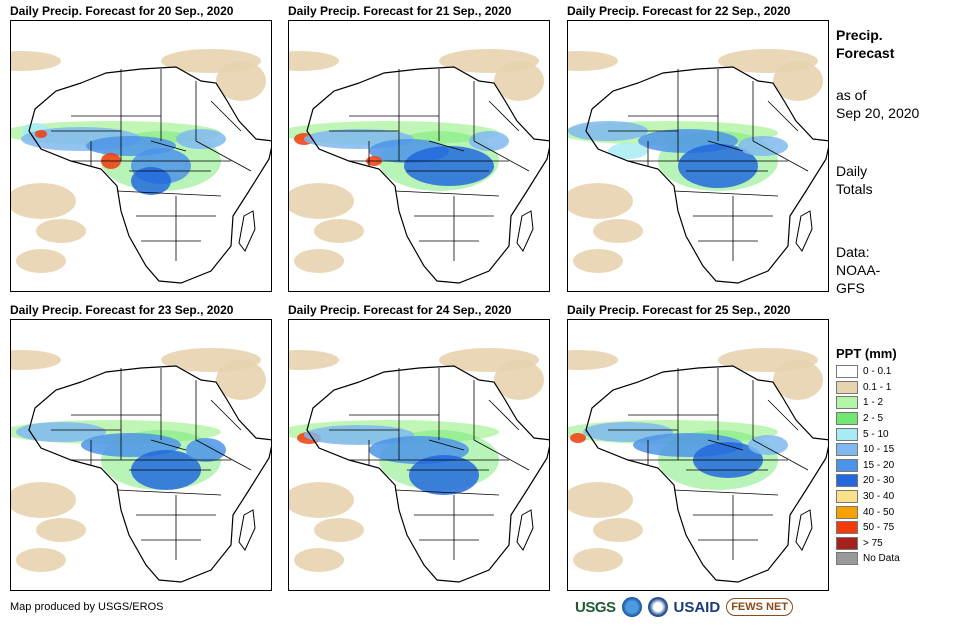  I want to click on as-of-label: as of, so click(851, 95).